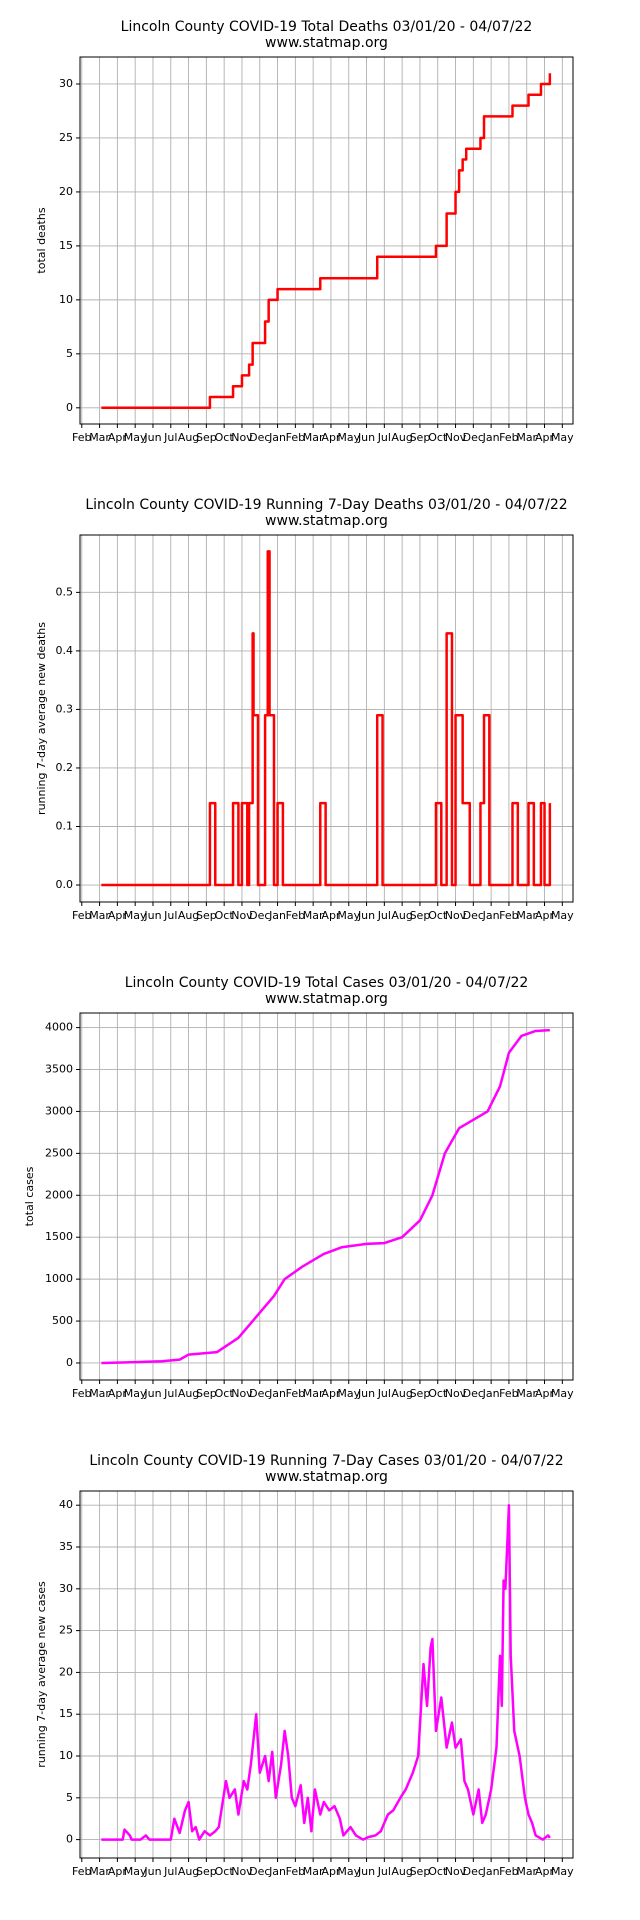  Describe the element at coordinates (69, 407) in the screenshot. I see `y-tick-label: 0` at that location.